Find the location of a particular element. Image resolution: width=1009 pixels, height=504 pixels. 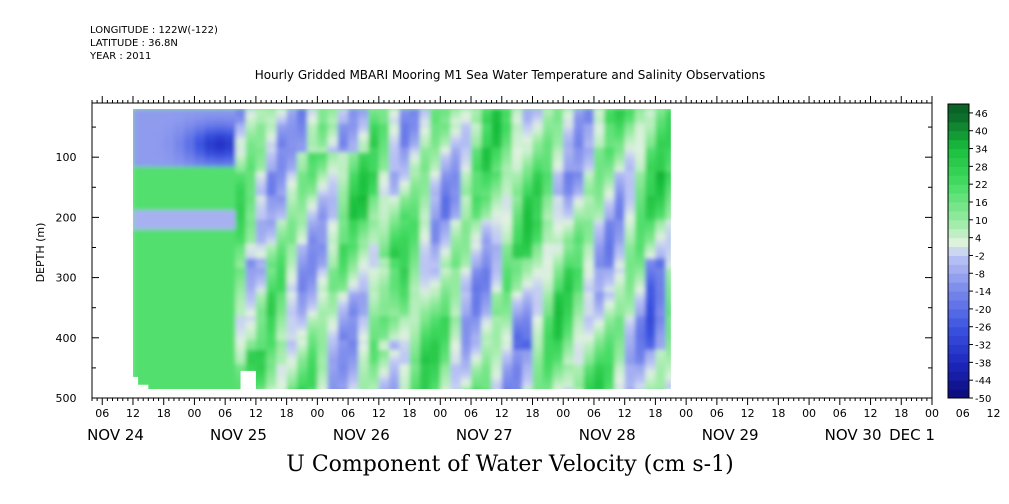

x-tick-label: 18 is located at coordinates (901, 413).